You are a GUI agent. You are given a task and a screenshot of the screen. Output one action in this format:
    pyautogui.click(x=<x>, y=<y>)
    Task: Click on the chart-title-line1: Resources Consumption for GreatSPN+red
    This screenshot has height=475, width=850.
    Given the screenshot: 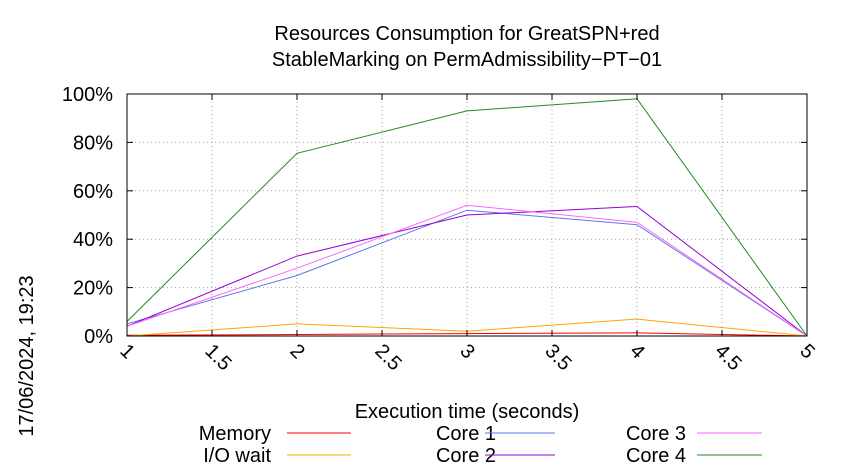 What is the action you would take?
    pyautogui.click(x=466, y=34)
    